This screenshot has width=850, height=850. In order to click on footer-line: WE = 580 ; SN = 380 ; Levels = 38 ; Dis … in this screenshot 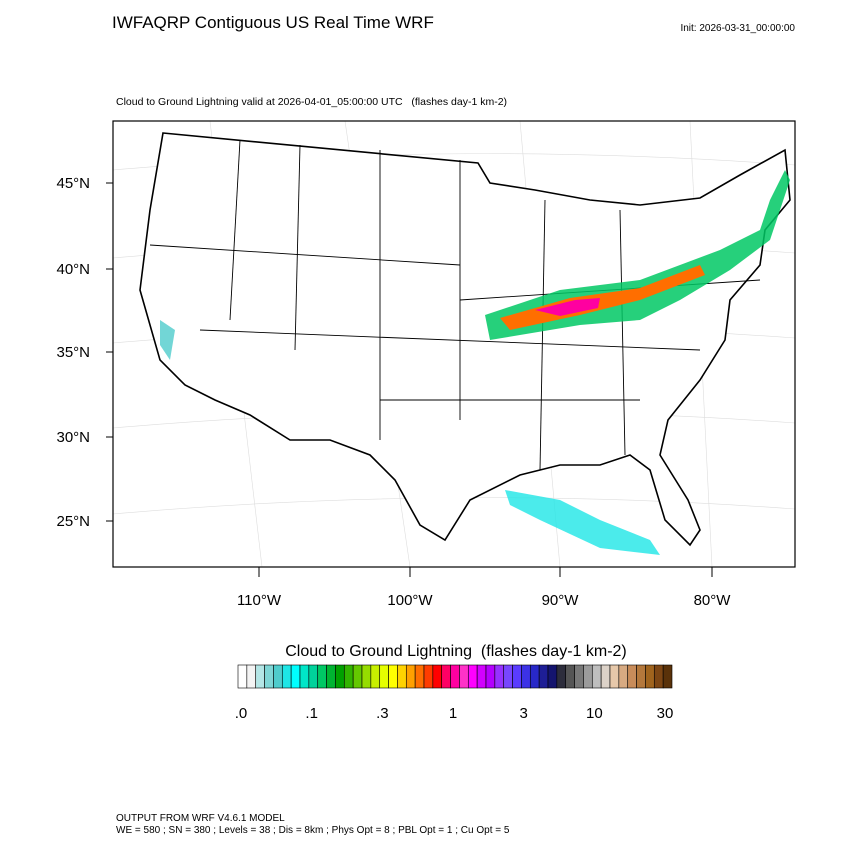, I will do `click(313, 830)`.